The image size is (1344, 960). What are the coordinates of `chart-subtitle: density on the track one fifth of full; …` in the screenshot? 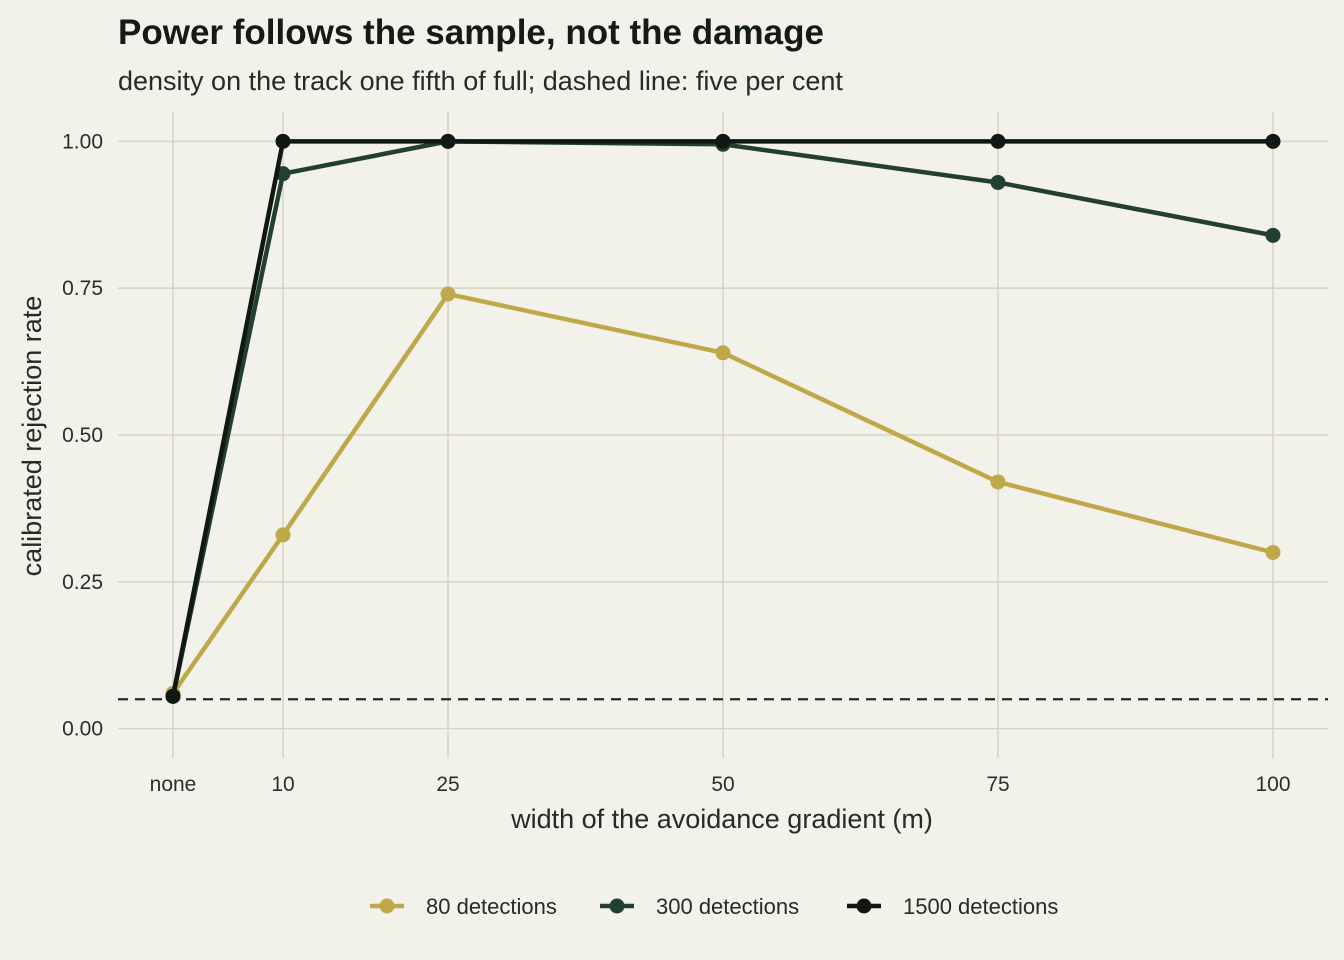 It's located at (480, 81).